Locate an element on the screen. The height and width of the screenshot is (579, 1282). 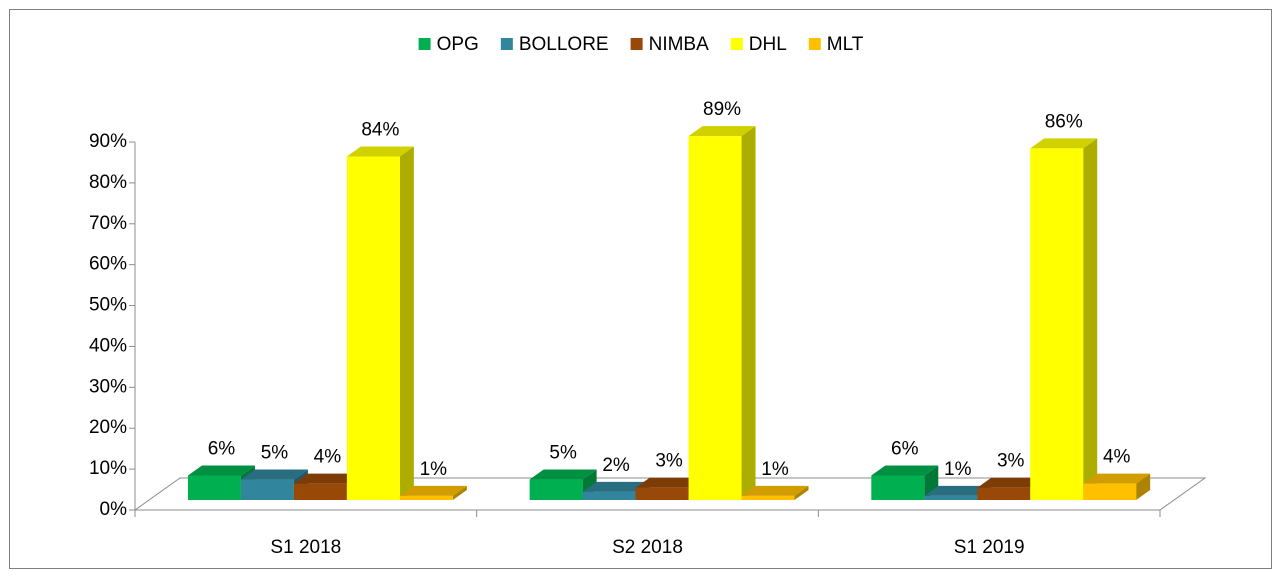
y-tick-label: 70% is located at coordinates (108, 223).